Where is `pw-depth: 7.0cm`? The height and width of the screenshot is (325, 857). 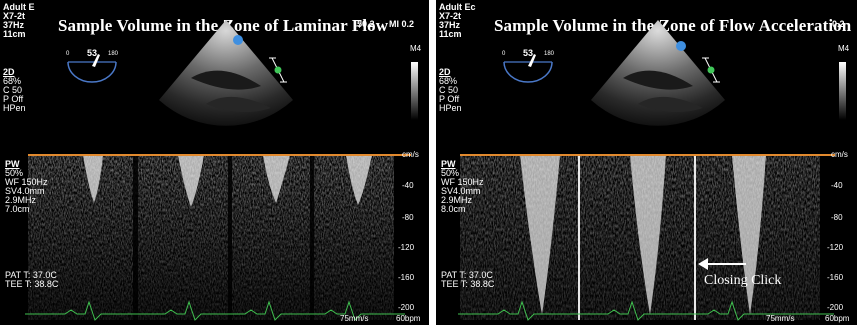 pw-depth: 7.0cm is located at coordinates (17, 209).